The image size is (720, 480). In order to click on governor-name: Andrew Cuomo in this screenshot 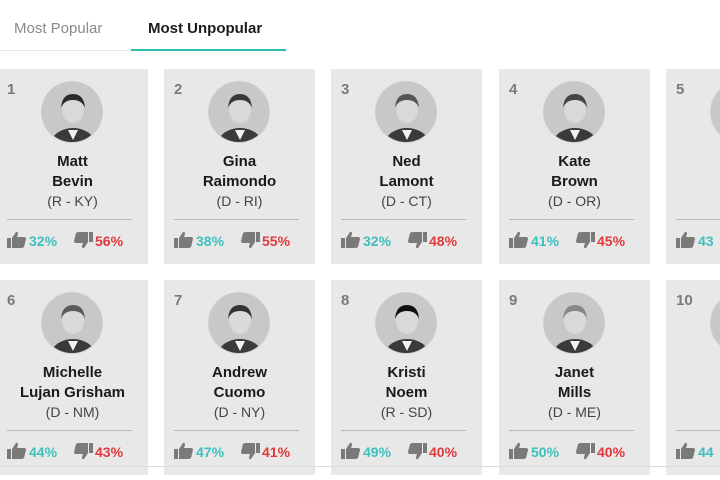, I will do `click(239, 383)`.